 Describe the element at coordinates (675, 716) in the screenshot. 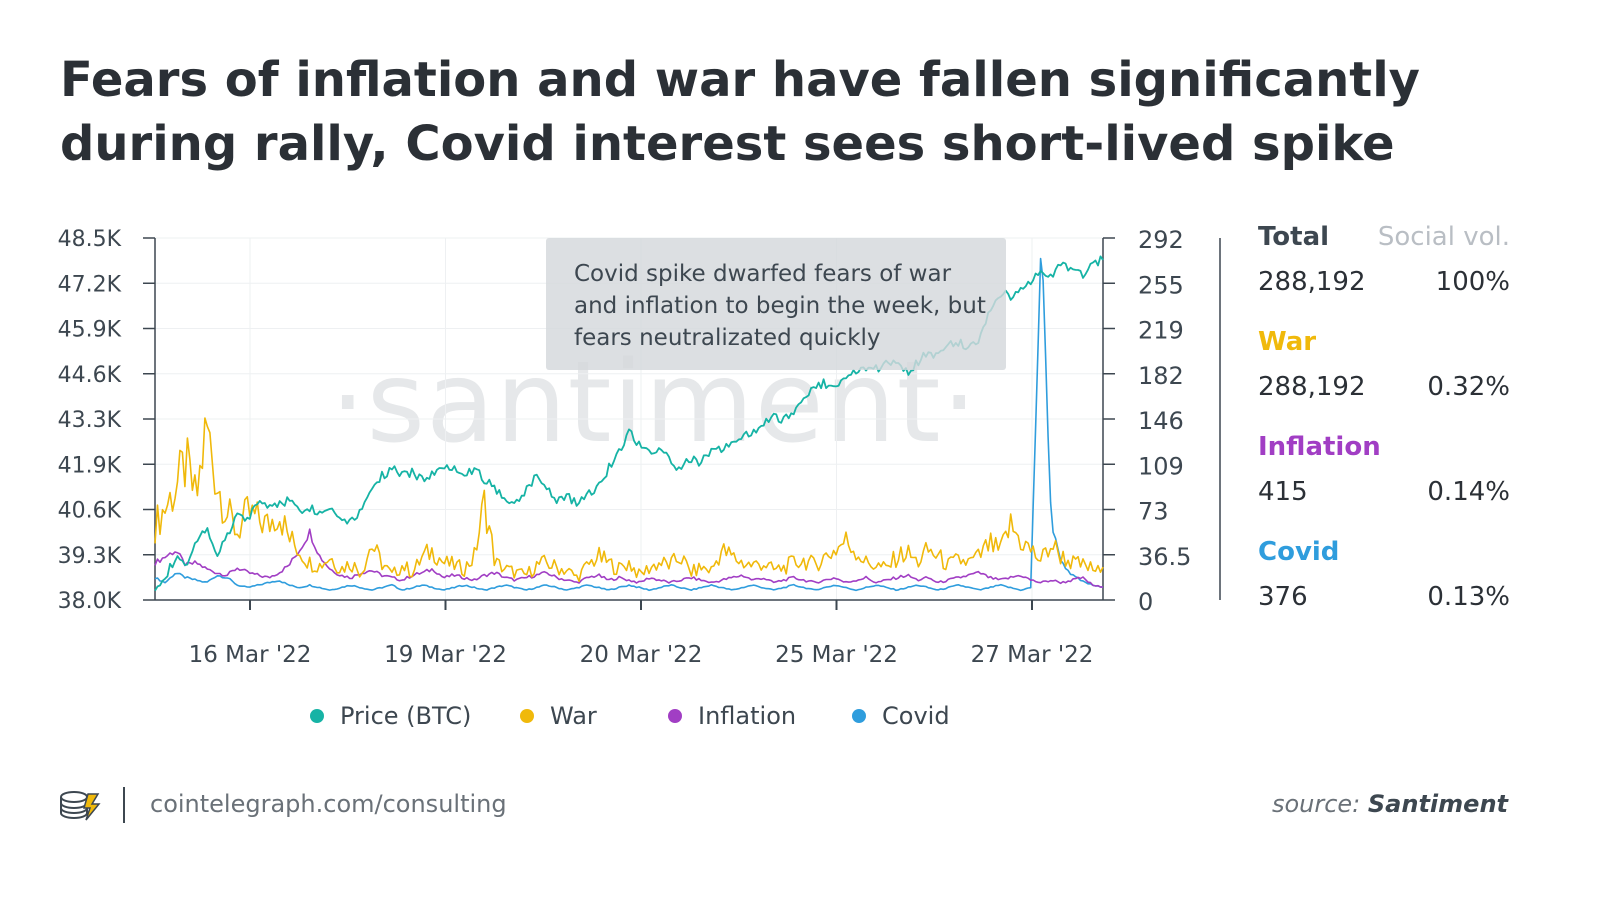

I see `legend-dot-inflation` at that location.